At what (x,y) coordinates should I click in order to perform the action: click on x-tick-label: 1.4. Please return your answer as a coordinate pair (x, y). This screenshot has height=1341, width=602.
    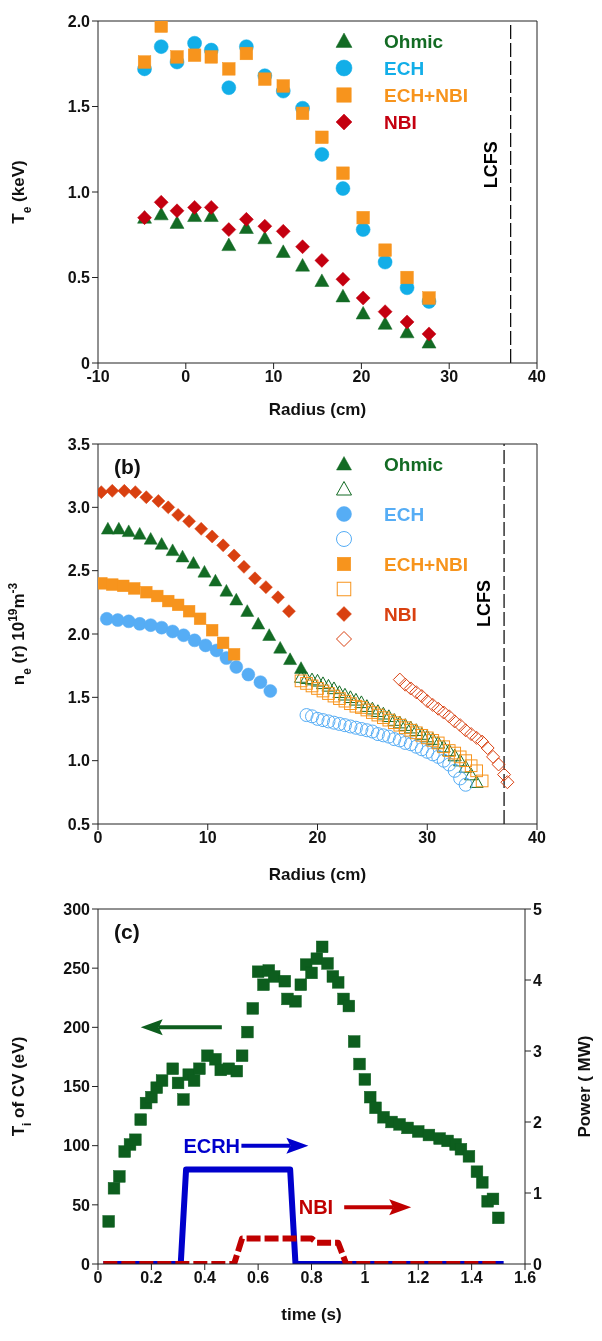
    Looking at the image, I should click on (471, 1278).